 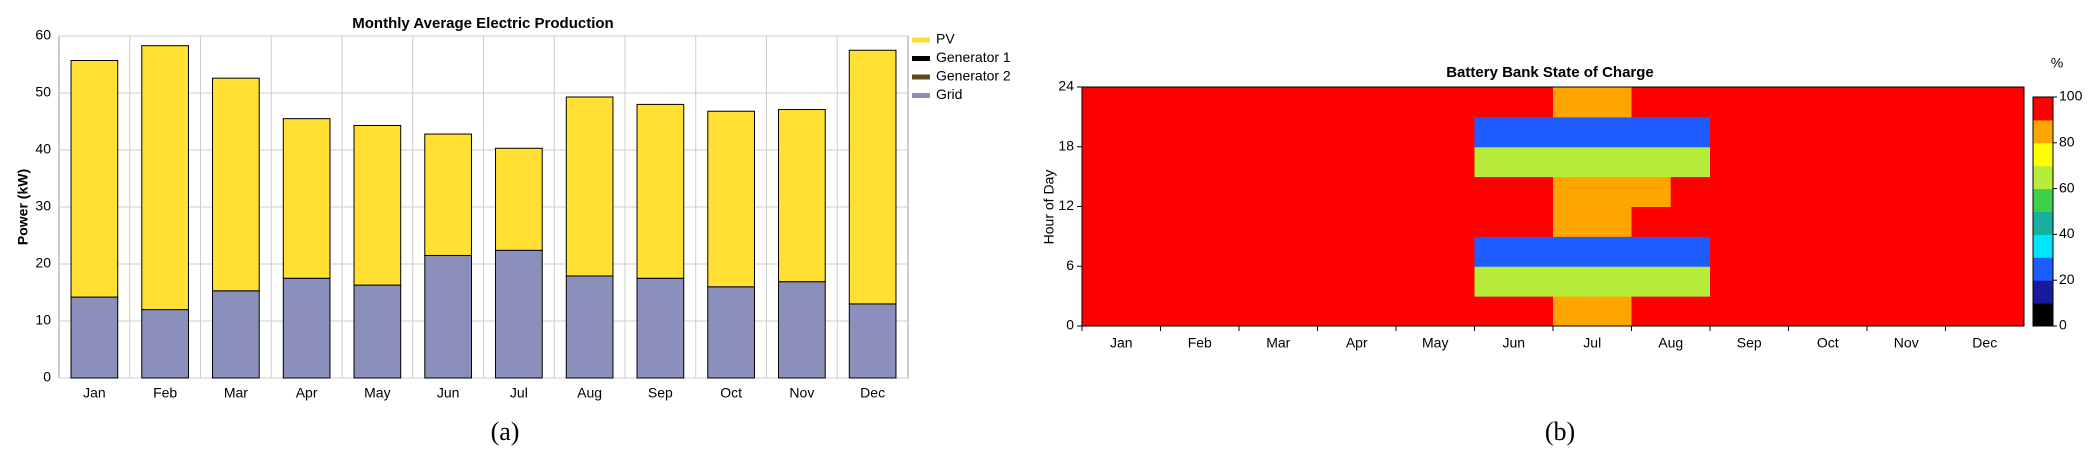 What do you see at coordinates (43, 263) in the screenshot?
I see `y-tick-label: 20` at bounding box center [43, 263].